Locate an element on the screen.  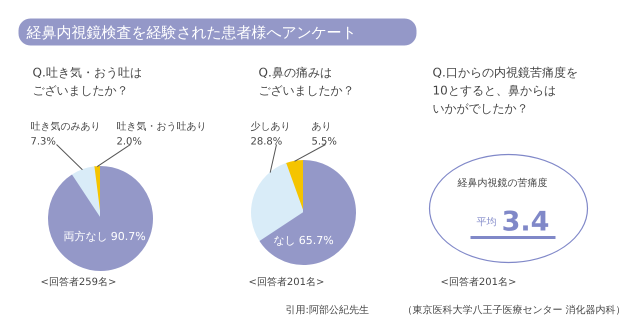
text: 経鼻内視鏡の苦痛度 is located at coordinates (502, 183).